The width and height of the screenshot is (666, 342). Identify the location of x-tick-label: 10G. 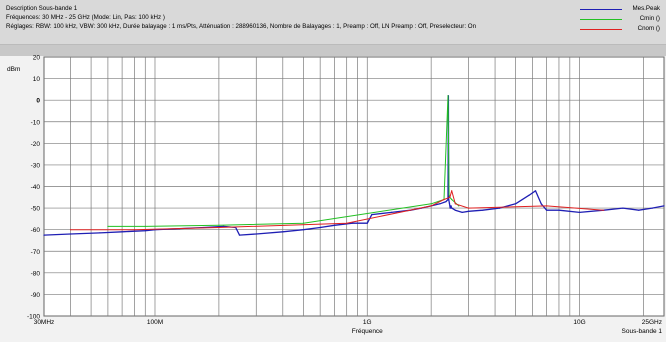
(579, 322).